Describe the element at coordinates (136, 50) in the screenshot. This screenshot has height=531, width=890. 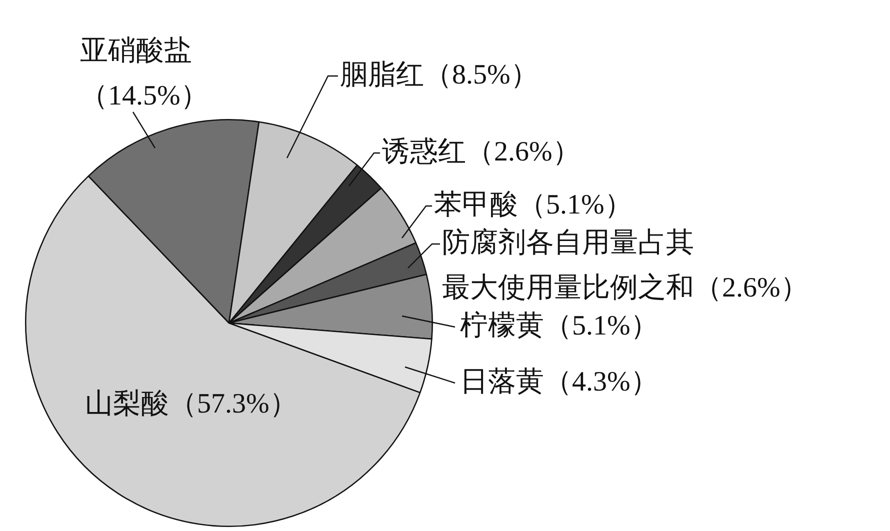
I see `slice-label: 亚硝酸盐` at that location.